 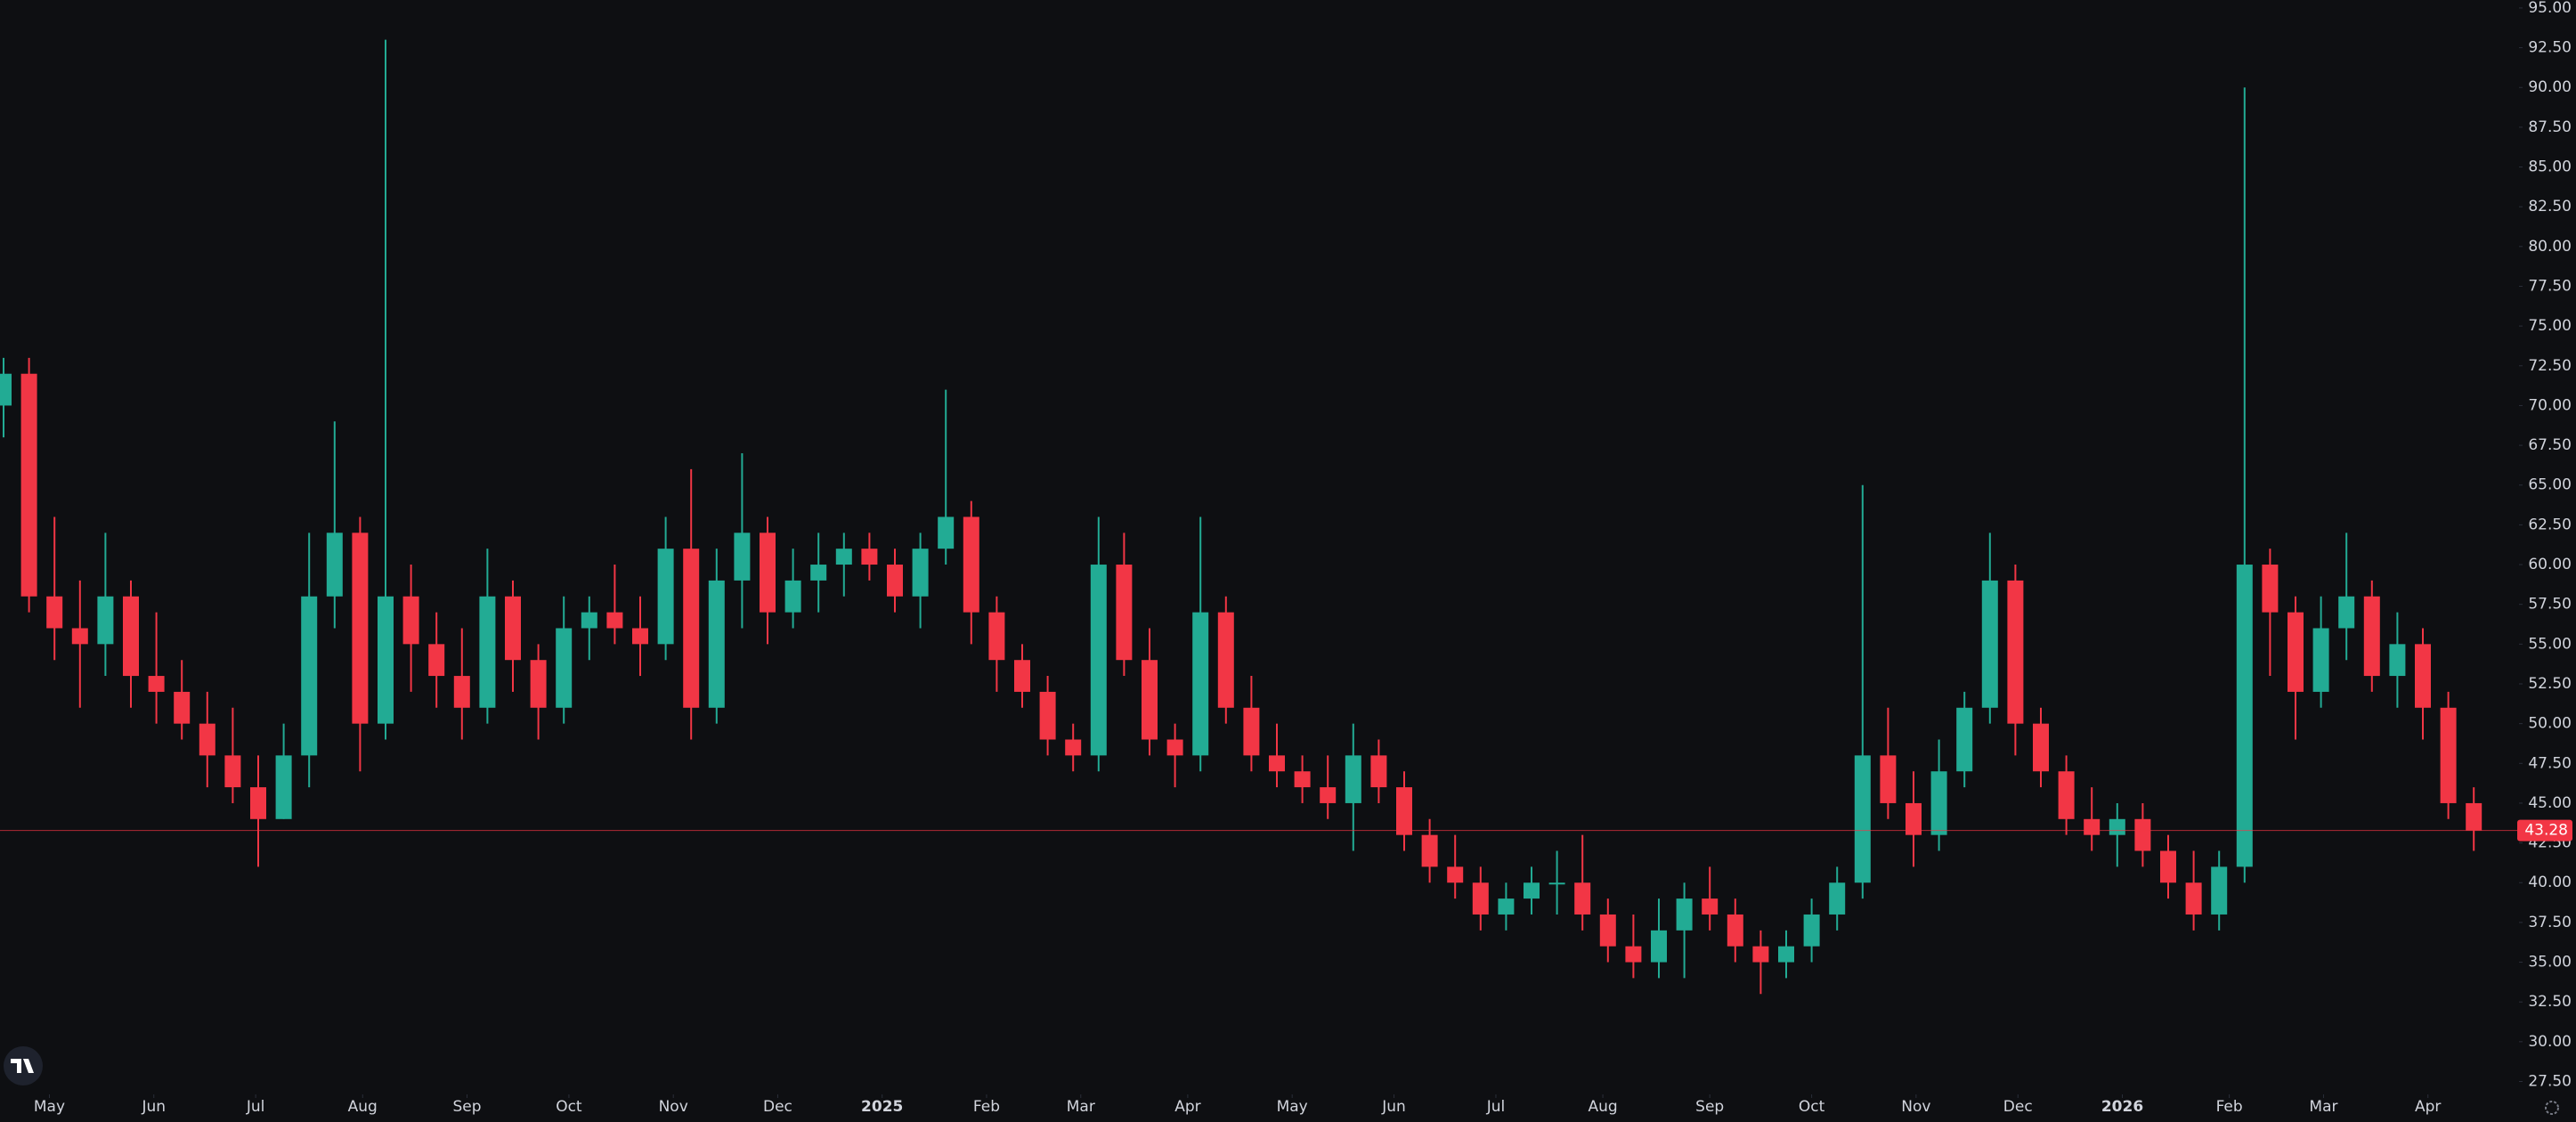 What do you see at coordinates (2550, 247) in the screenshot?
I see `y-tick-label: 80.00` at bounding box center [2550, 247].